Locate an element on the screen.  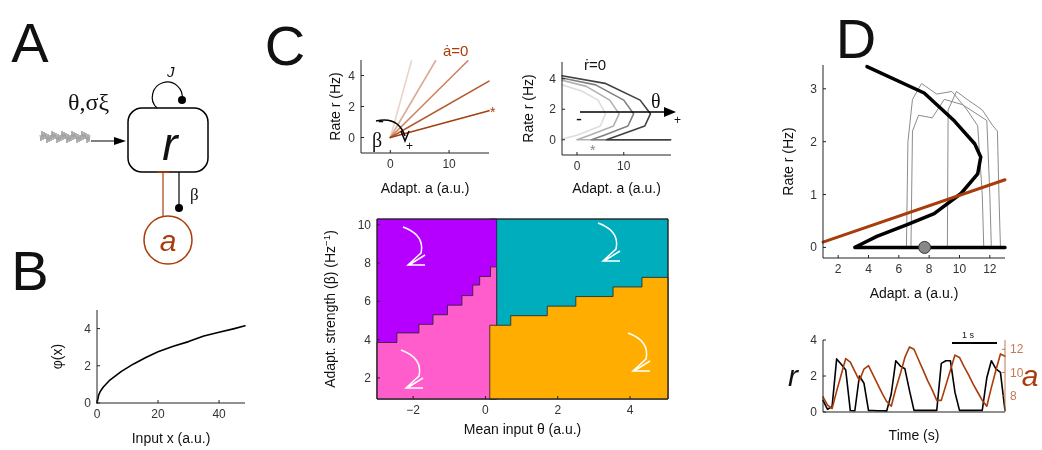
y-tick-label: 6 is located at coordinates (368, 301).